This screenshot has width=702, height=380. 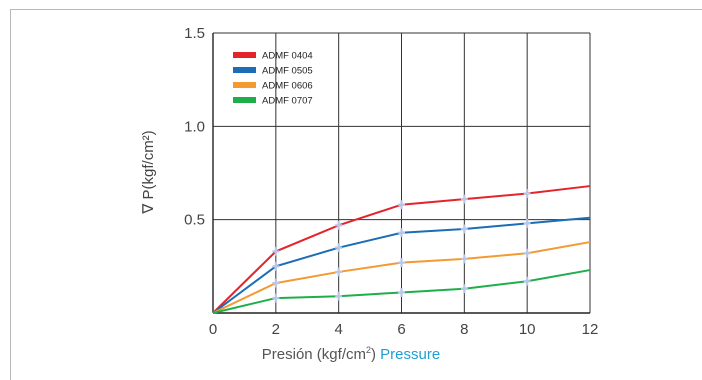 What do you see at coordinates (273, 79) in the screenshot?
I see `legend: ADMF 0404 ADMF 0505 ADMF 0606 ADMF 0707` at bounding box center [273, 79].